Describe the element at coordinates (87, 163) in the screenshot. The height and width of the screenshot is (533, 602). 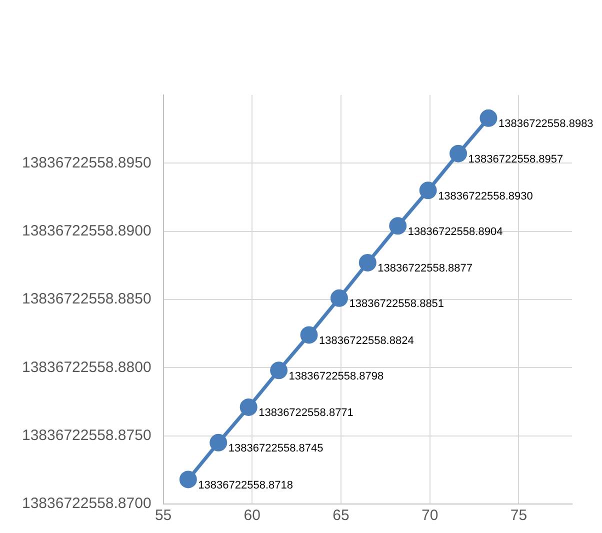
I see `y-tick-label: 13836722558.8950` at that location.